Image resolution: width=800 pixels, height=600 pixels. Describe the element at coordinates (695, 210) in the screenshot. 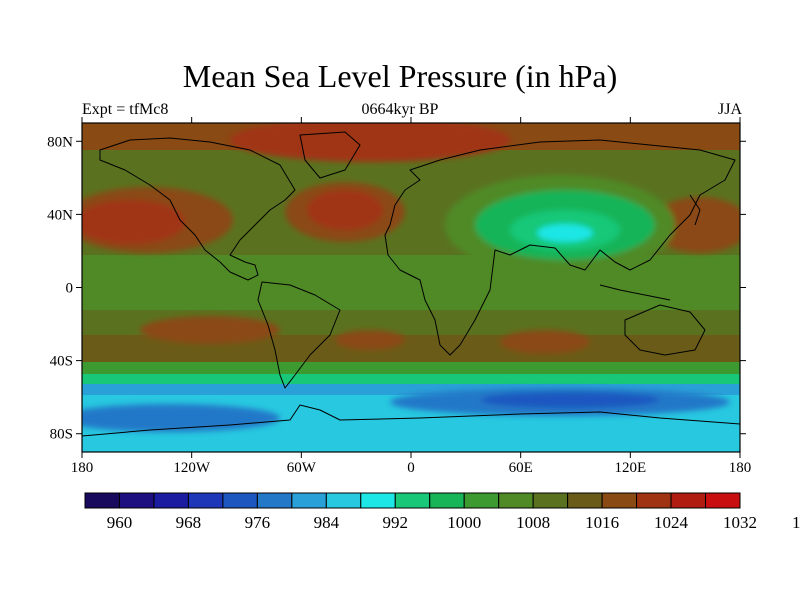

I see `coastline-japan` at that location.